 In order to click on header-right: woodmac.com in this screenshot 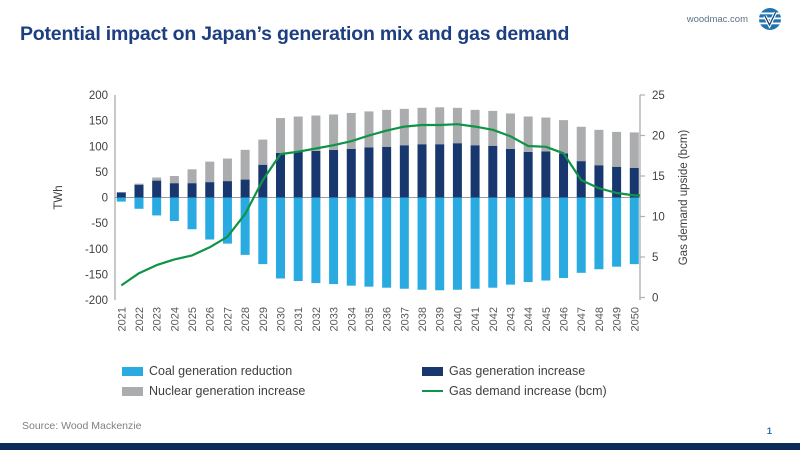, I will do `click(734, 19)`.